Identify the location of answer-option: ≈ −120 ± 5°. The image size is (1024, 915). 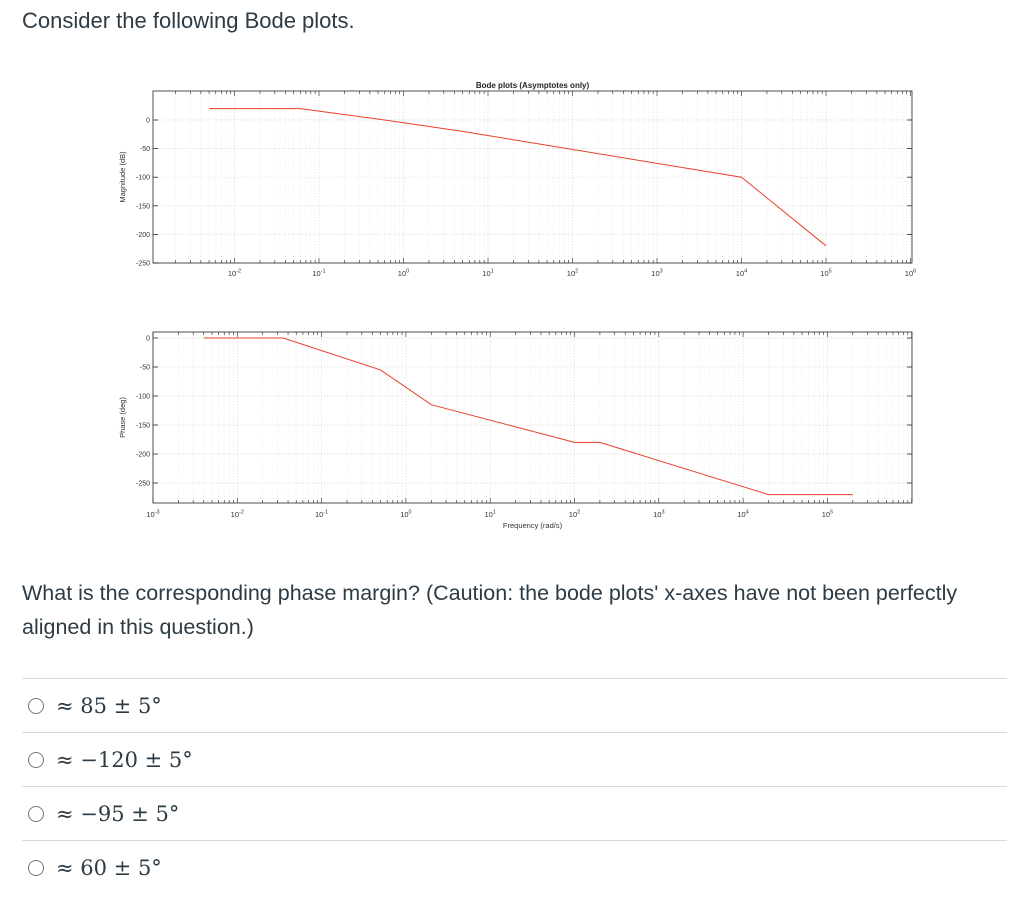
(514, 759).